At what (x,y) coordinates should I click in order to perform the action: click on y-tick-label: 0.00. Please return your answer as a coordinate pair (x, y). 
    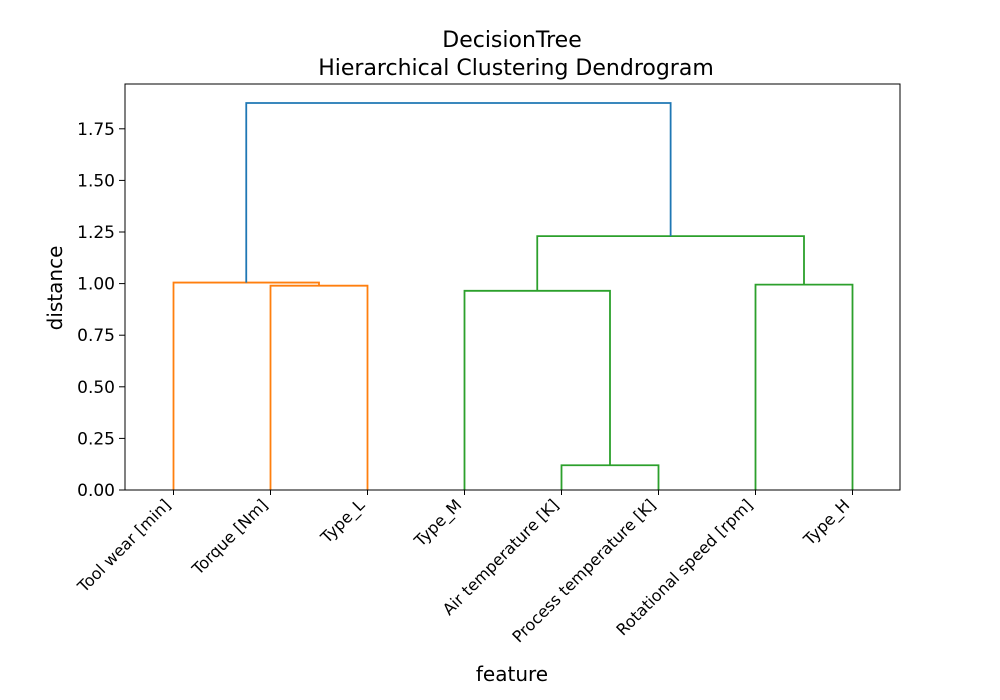
    Looking at the image, I should click on (96, 491).